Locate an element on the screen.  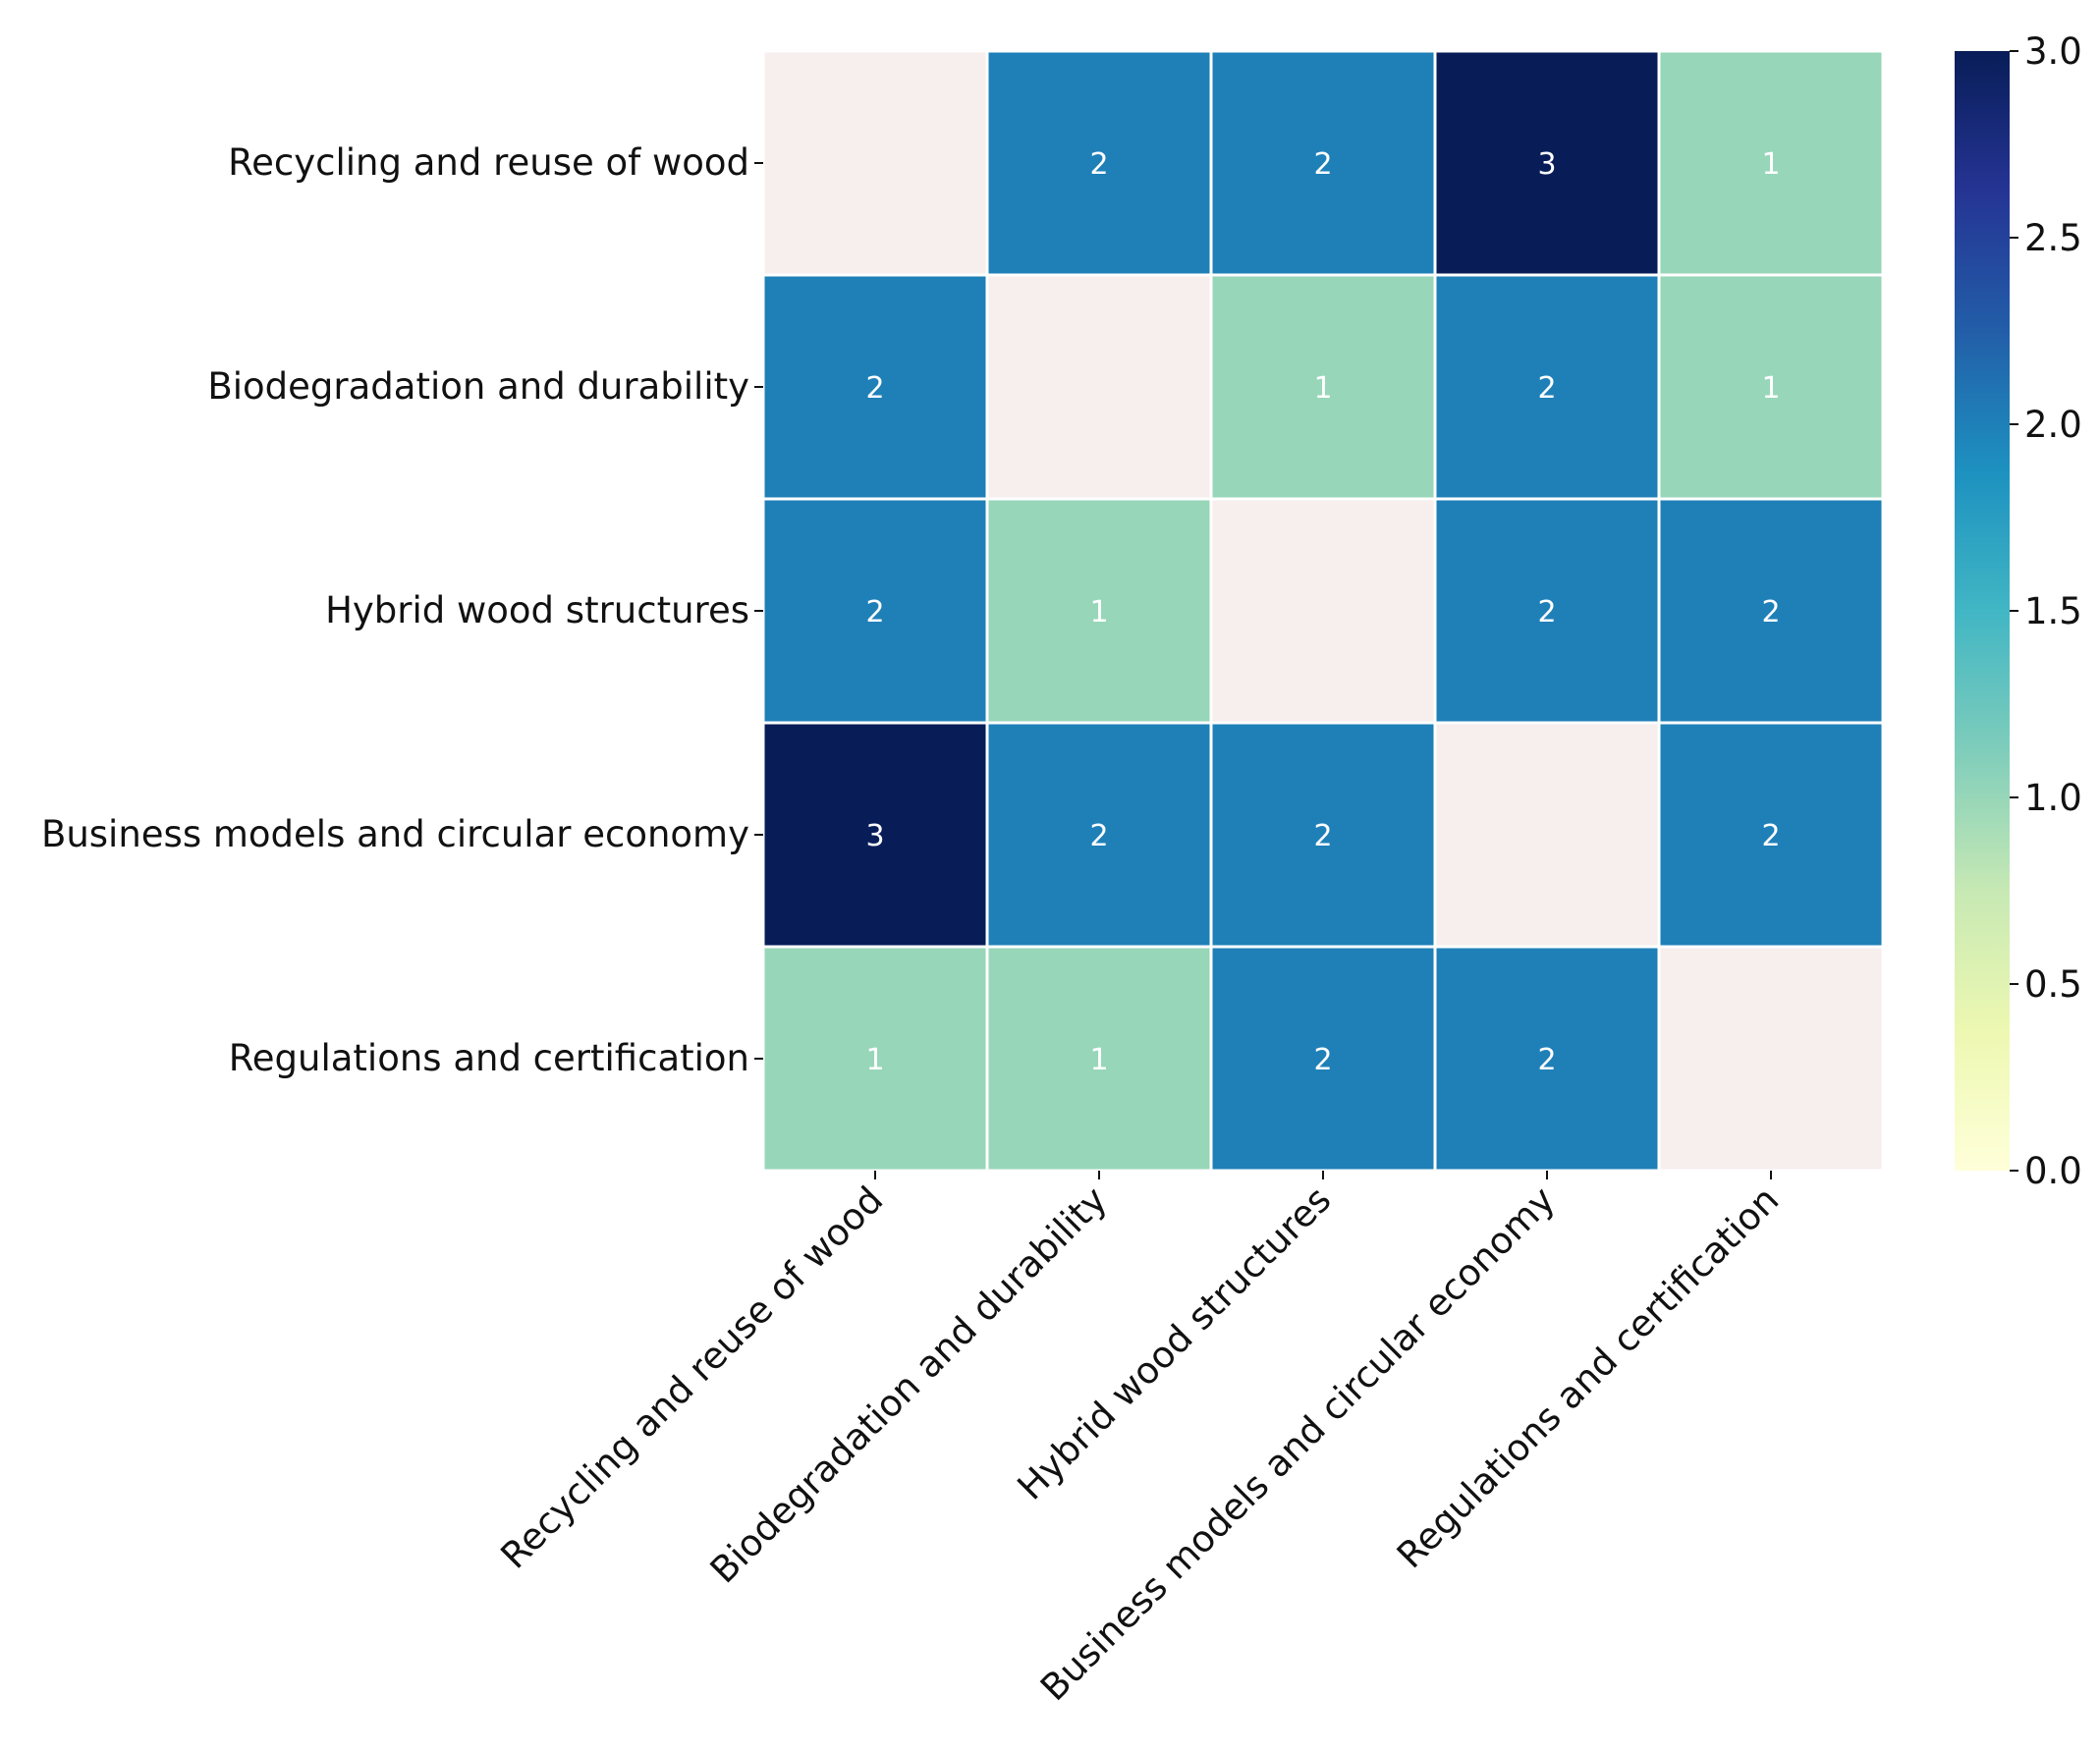
colorbar-tick-label-4: 2.0 is located at coordinates (2053, 425).